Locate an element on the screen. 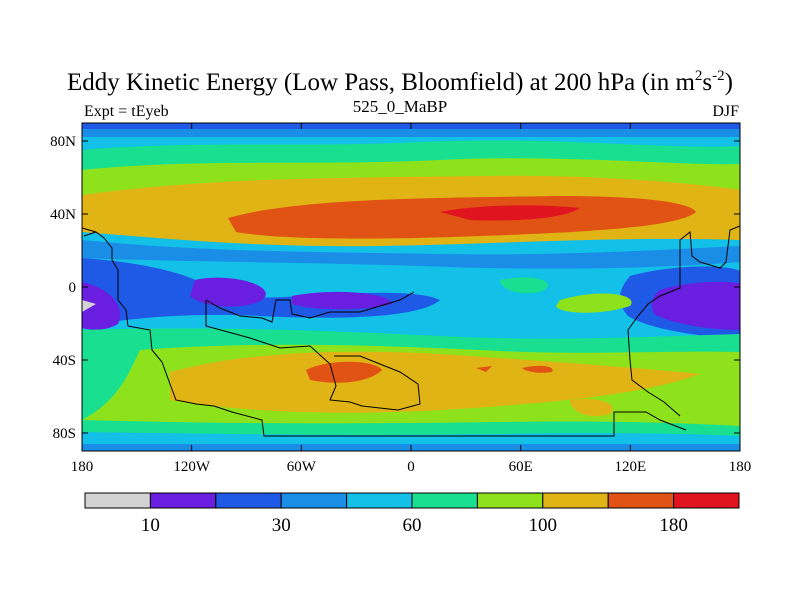  lat-tick-label: 40S is located at coordinates (64, 361).